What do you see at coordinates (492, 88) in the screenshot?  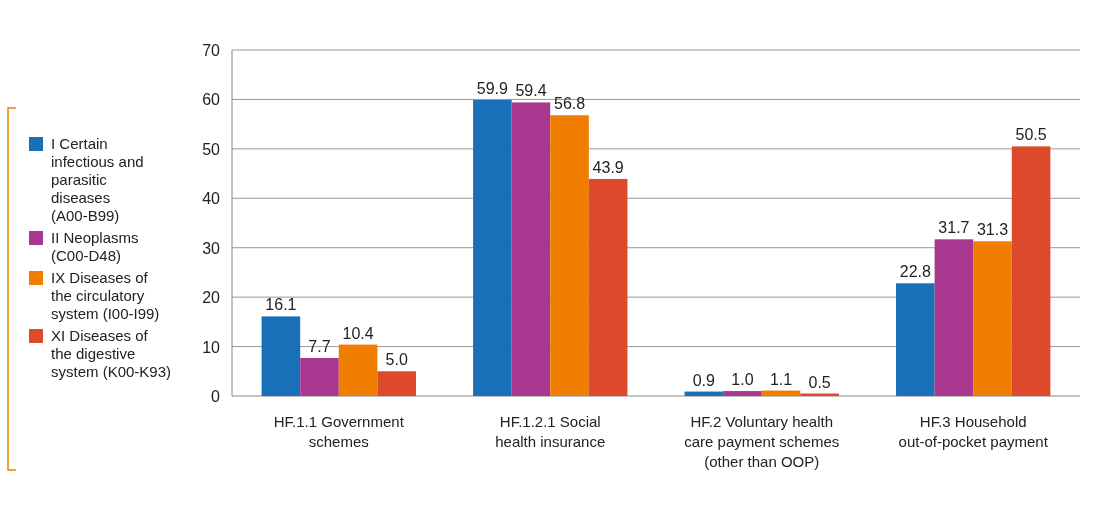 I see `data-label: 59.9` at bounding box center [492, 88].